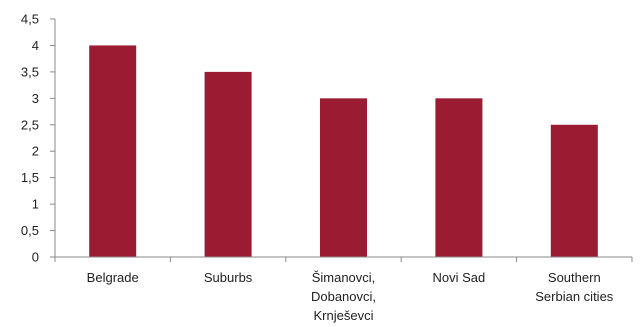  Describe the element at coordinates (574, 287) in the screenshot. I see `x-category-label: Southern Serbian cities` at that location.